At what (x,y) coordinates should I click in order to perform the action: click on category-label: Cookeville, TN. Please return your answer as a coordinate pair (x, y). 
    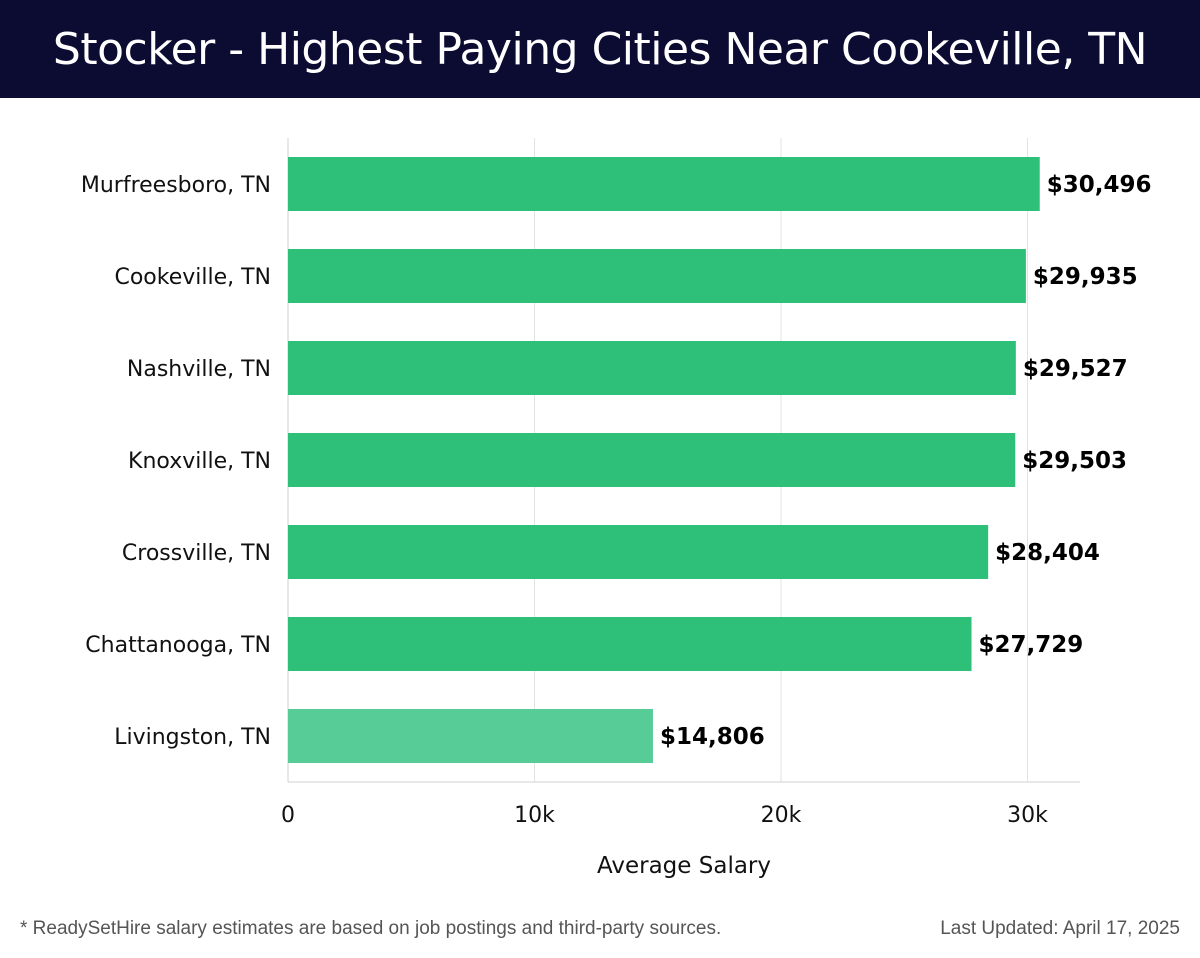
    Looking at the image, I should click on (192, 277).